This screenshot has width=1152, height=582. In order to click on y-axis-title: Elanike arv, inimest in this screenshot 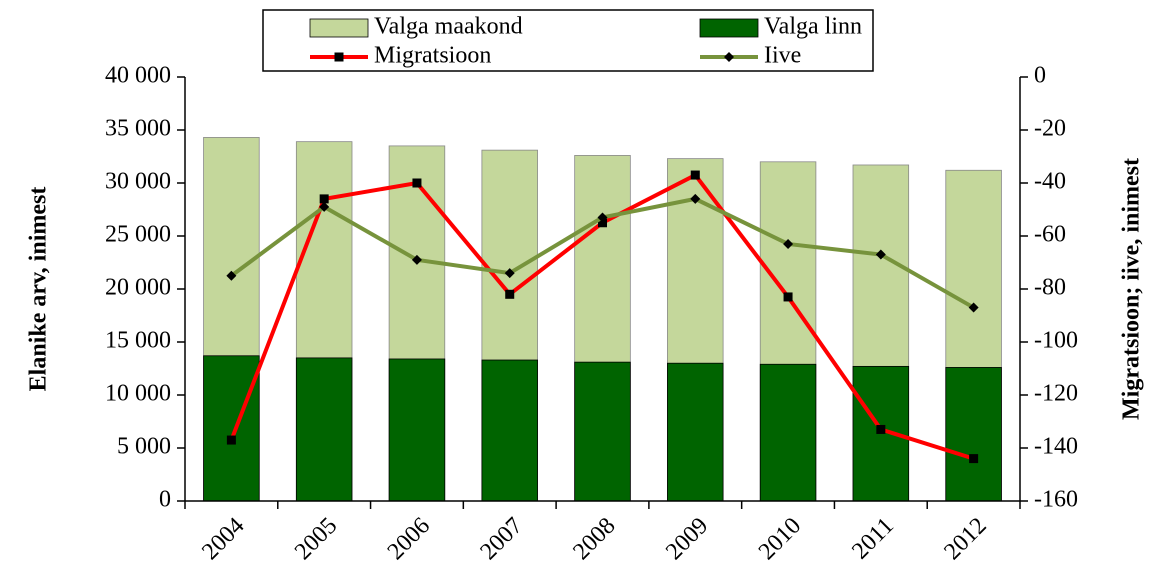, I will do `click(39, 289)`.